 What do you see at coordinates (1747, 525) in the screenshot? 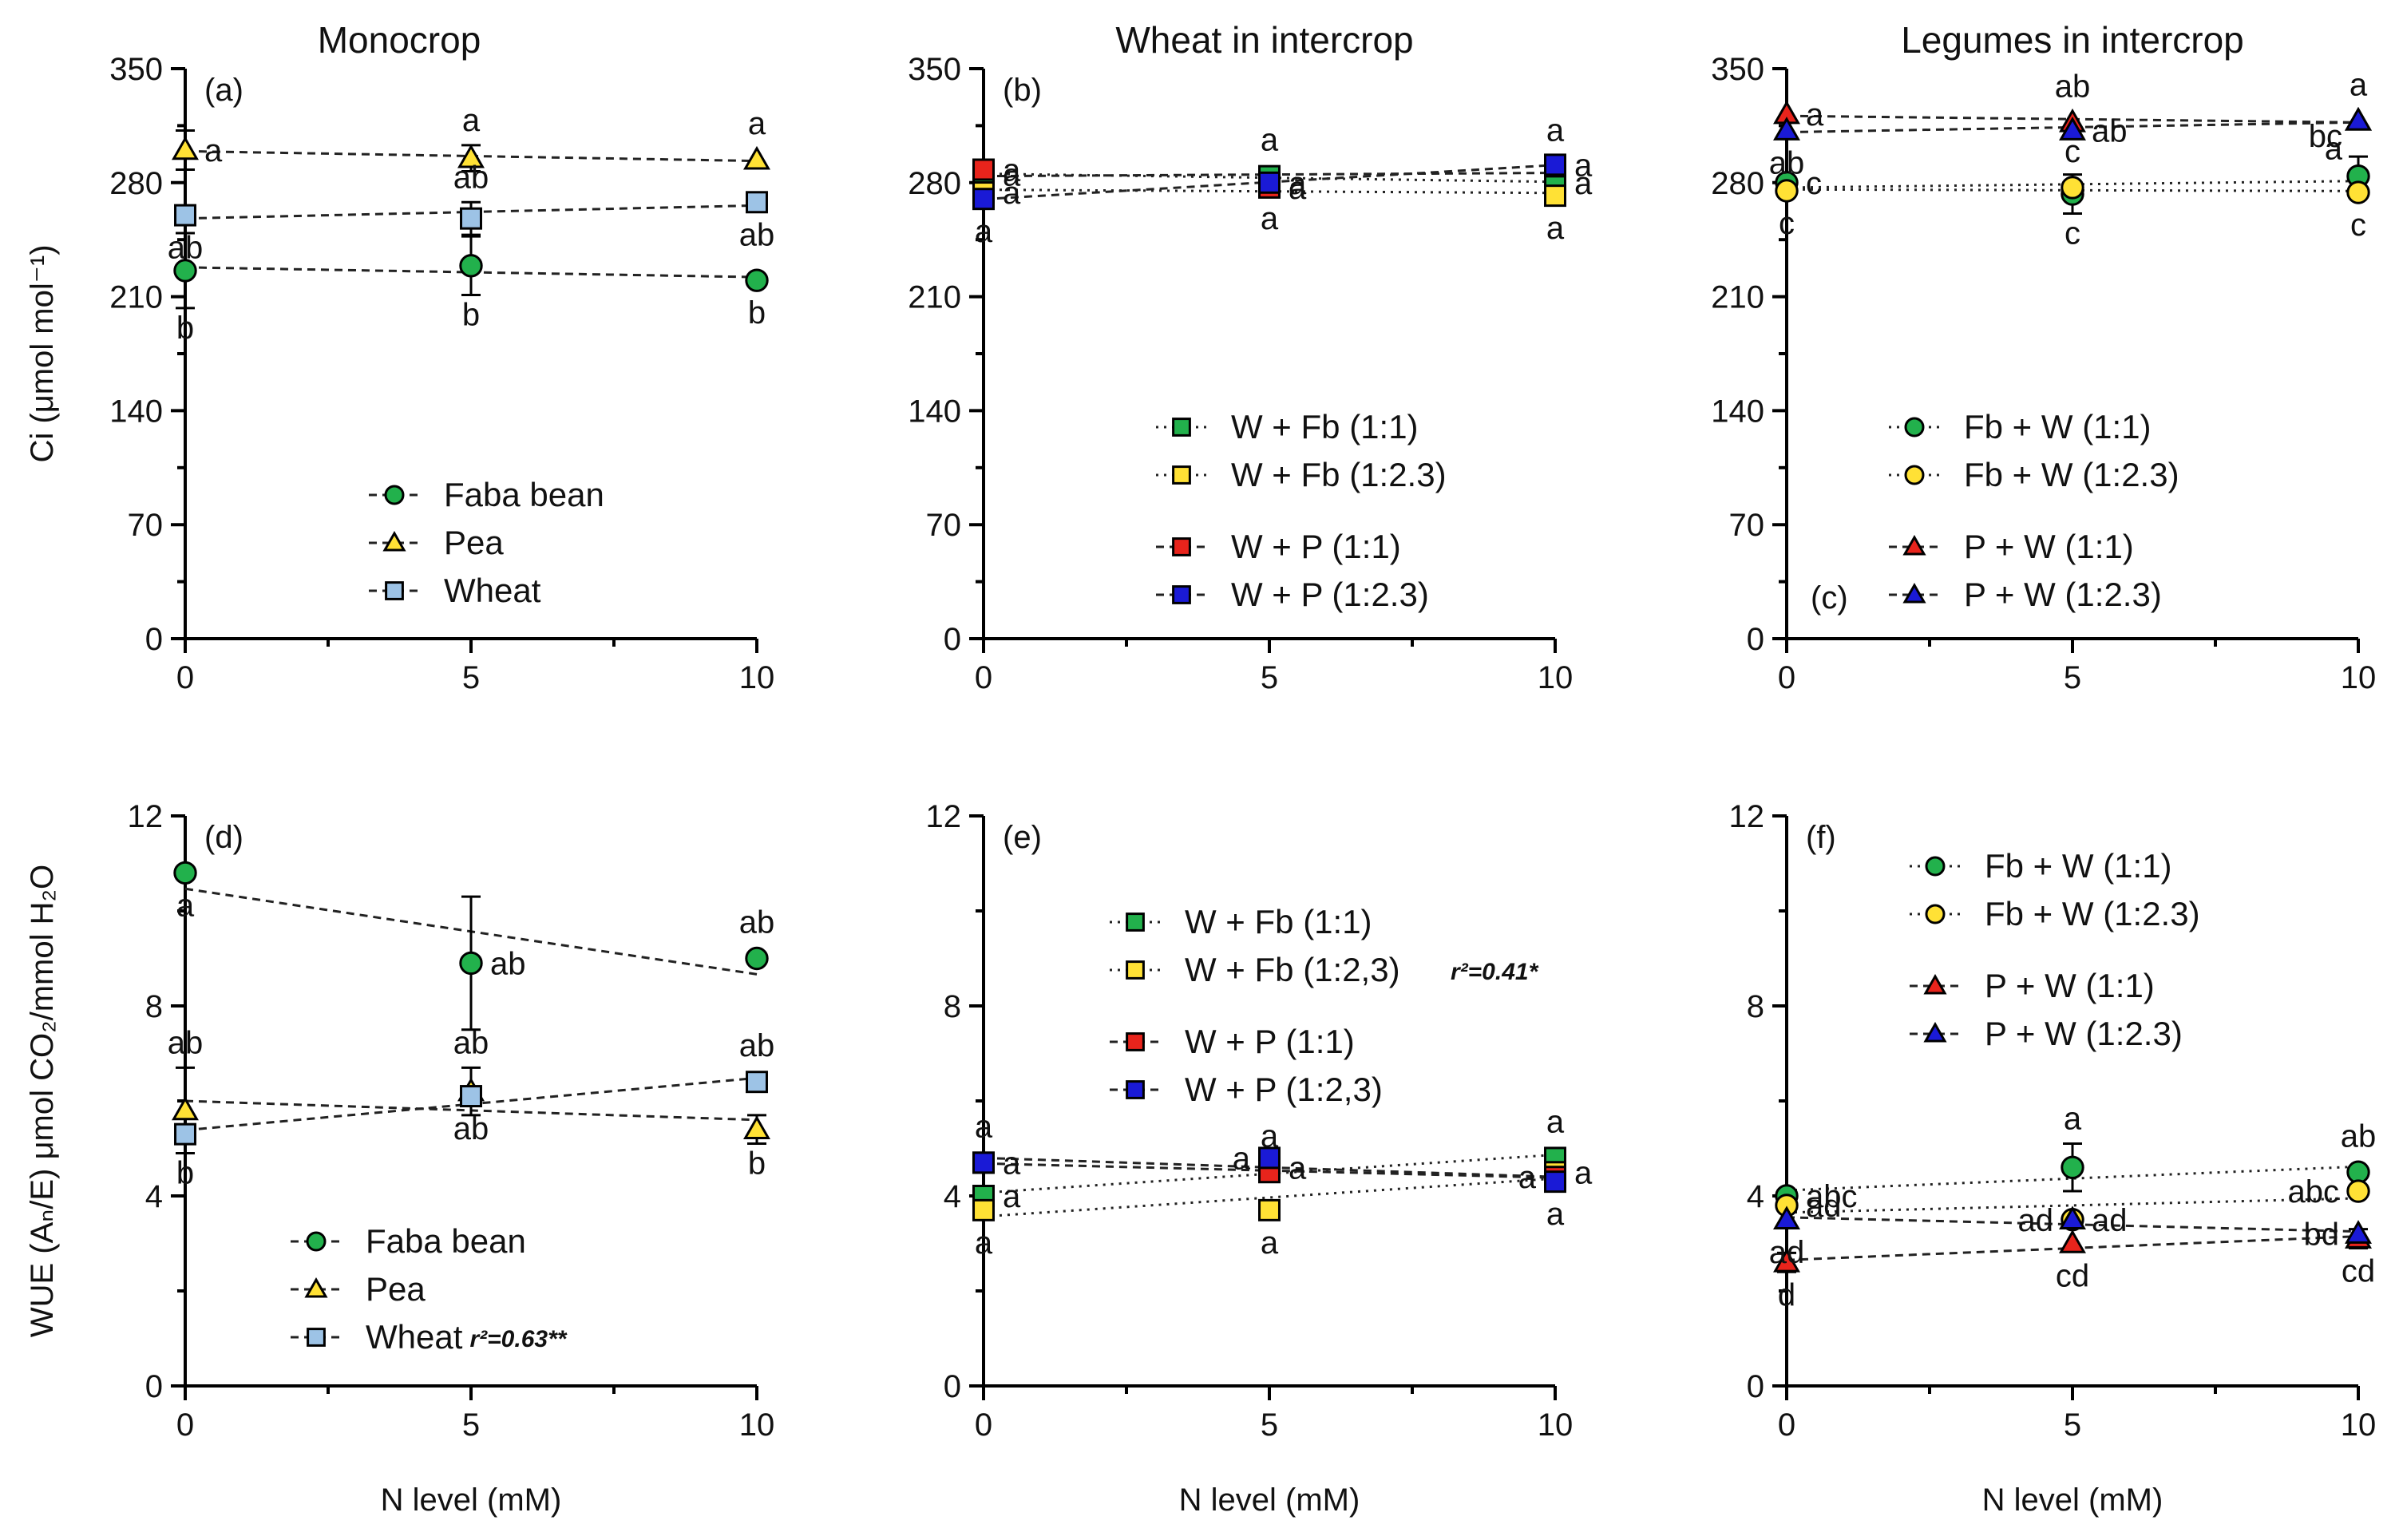
I see `y-tick-label: 70` at bounding box center [1747, 525].